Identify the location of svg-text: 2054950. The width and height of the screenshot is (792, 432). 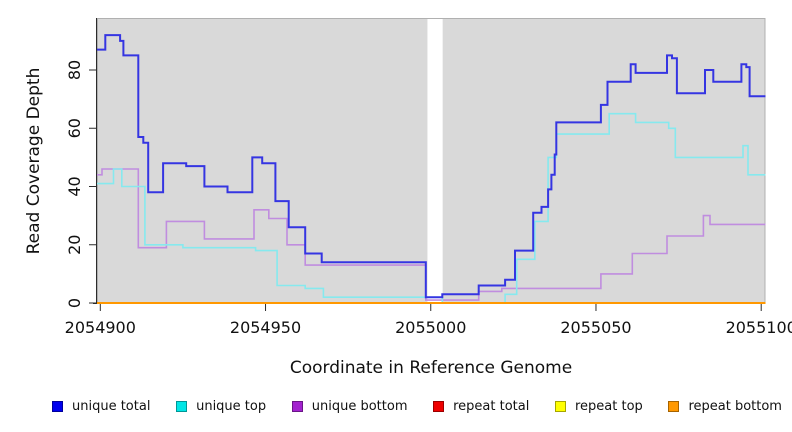
(265, 327).